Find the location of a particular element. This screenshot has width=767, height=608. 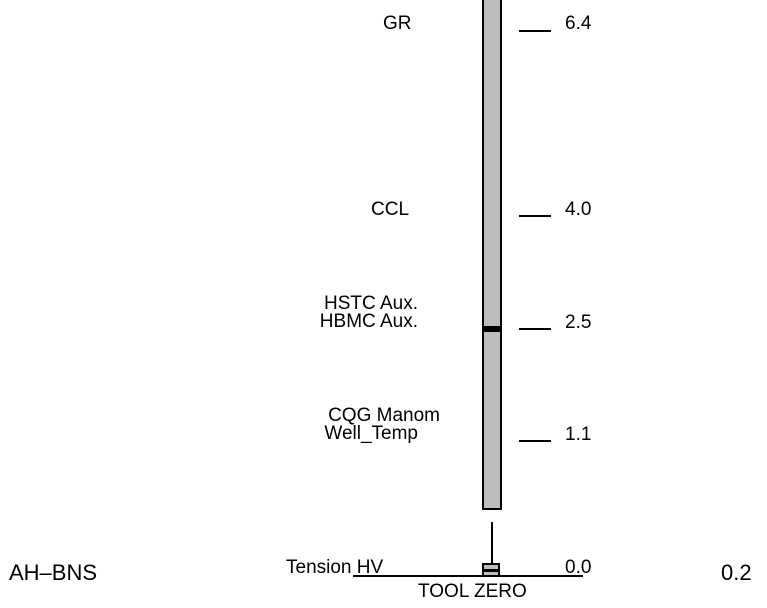

tool-body-upper is located at coordinates (492, 165).